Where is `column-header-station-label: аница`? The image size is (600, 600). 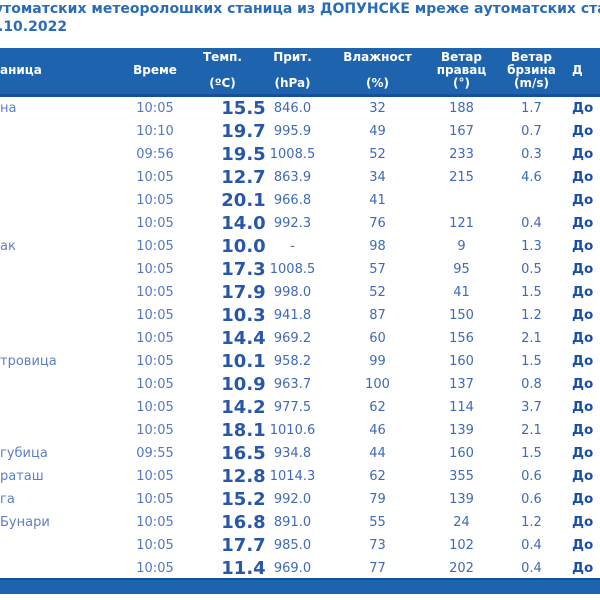 column-header-station-label: аница is located at coordinates (21, 70).